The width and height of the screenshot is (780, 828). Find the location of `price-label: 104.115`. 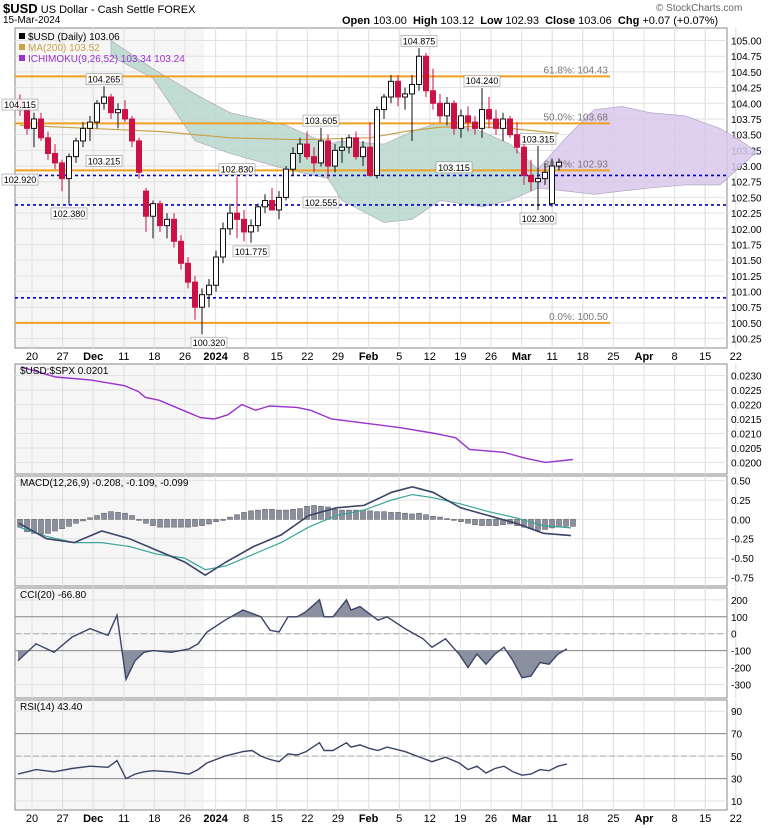

price-label: 104.115 is located at coordinates (20, 105).